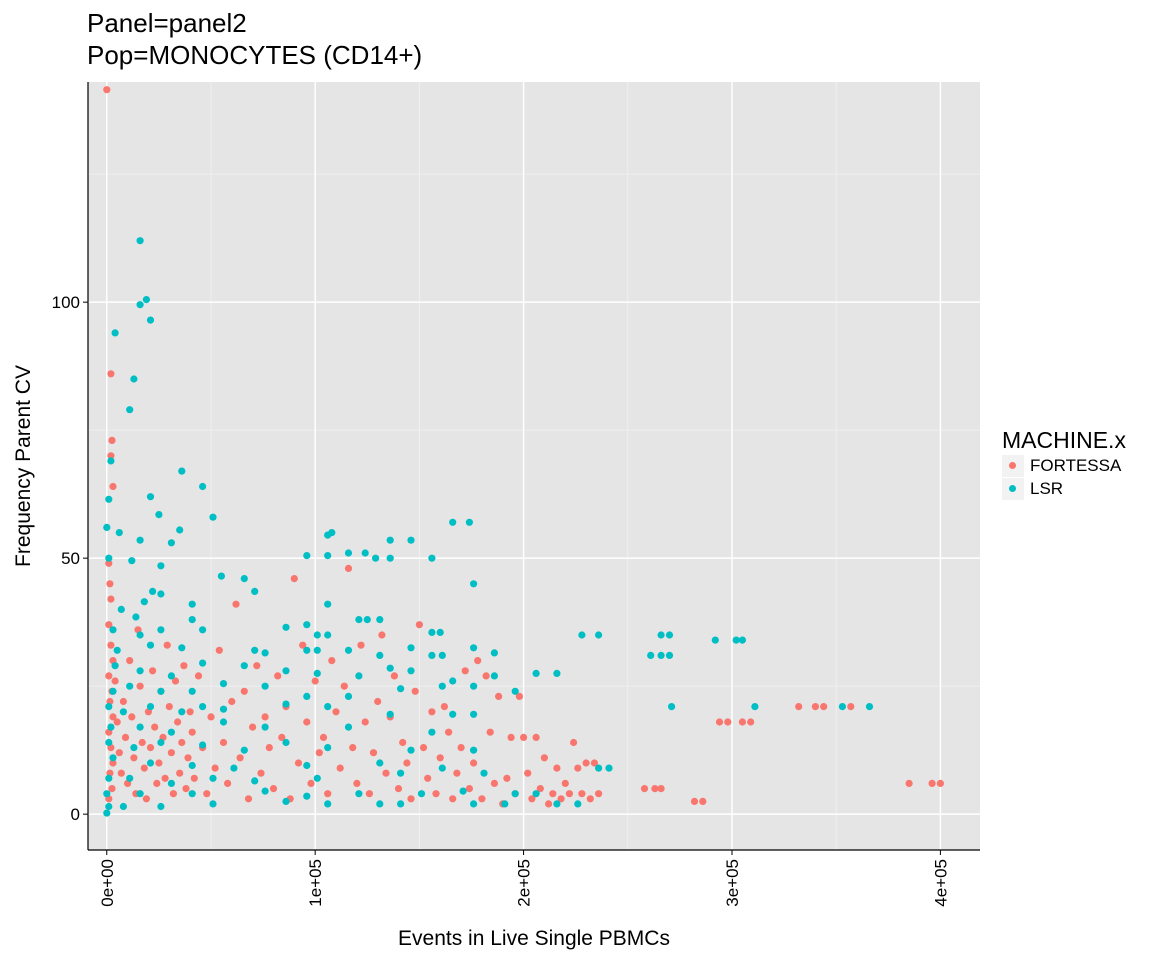 The height and width of the screenshot is (960, 1152). Describe the element at coordinates (940, 883) in the screenshot. I see `x-tick-label: 4e+05` at that location.